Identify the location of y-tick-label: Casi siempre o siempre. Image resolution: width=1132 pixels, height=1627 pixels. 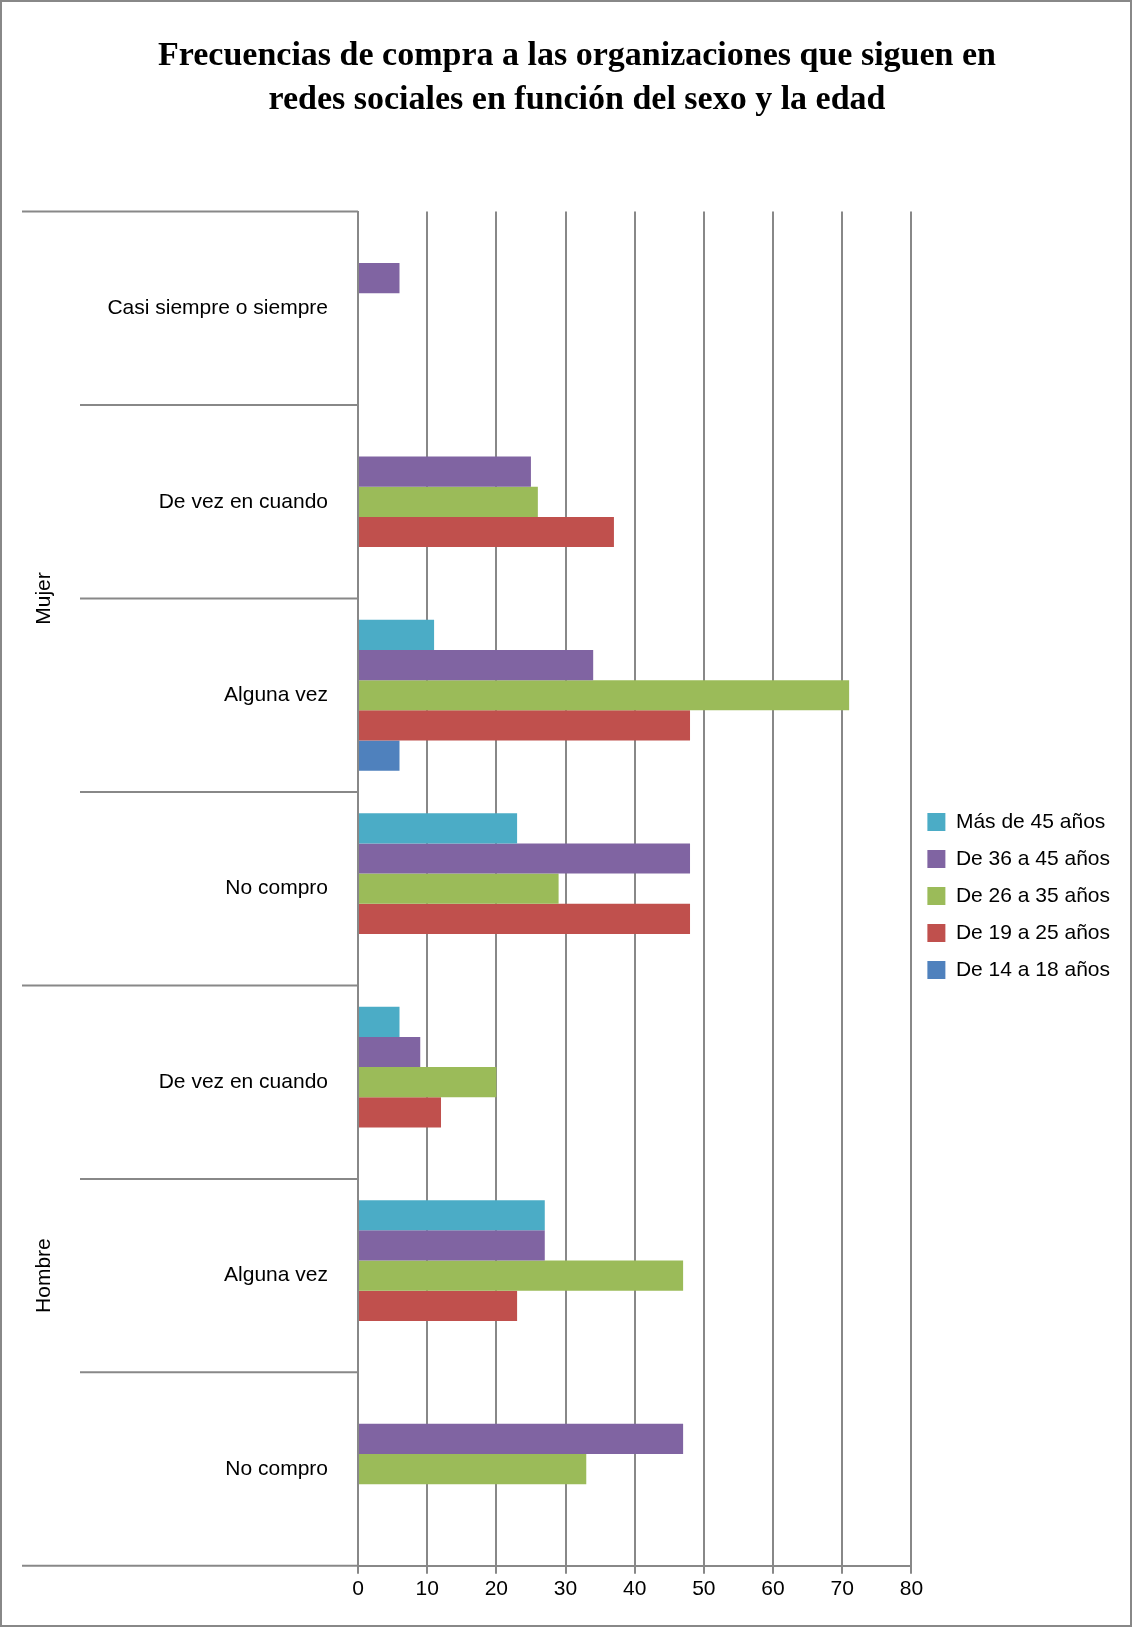
(217, 307).